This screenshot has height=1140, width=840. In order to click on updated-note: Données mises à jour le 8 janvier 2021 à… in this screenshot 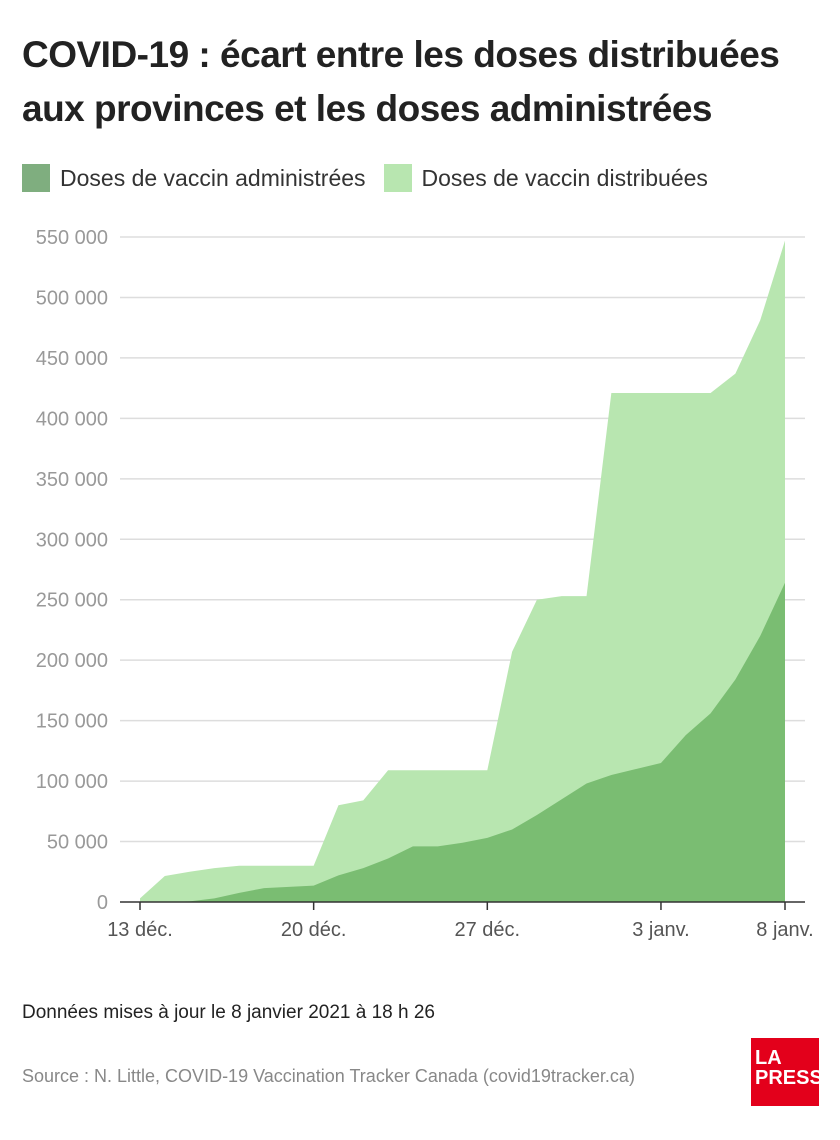, I will do `click(228, 1012)`.